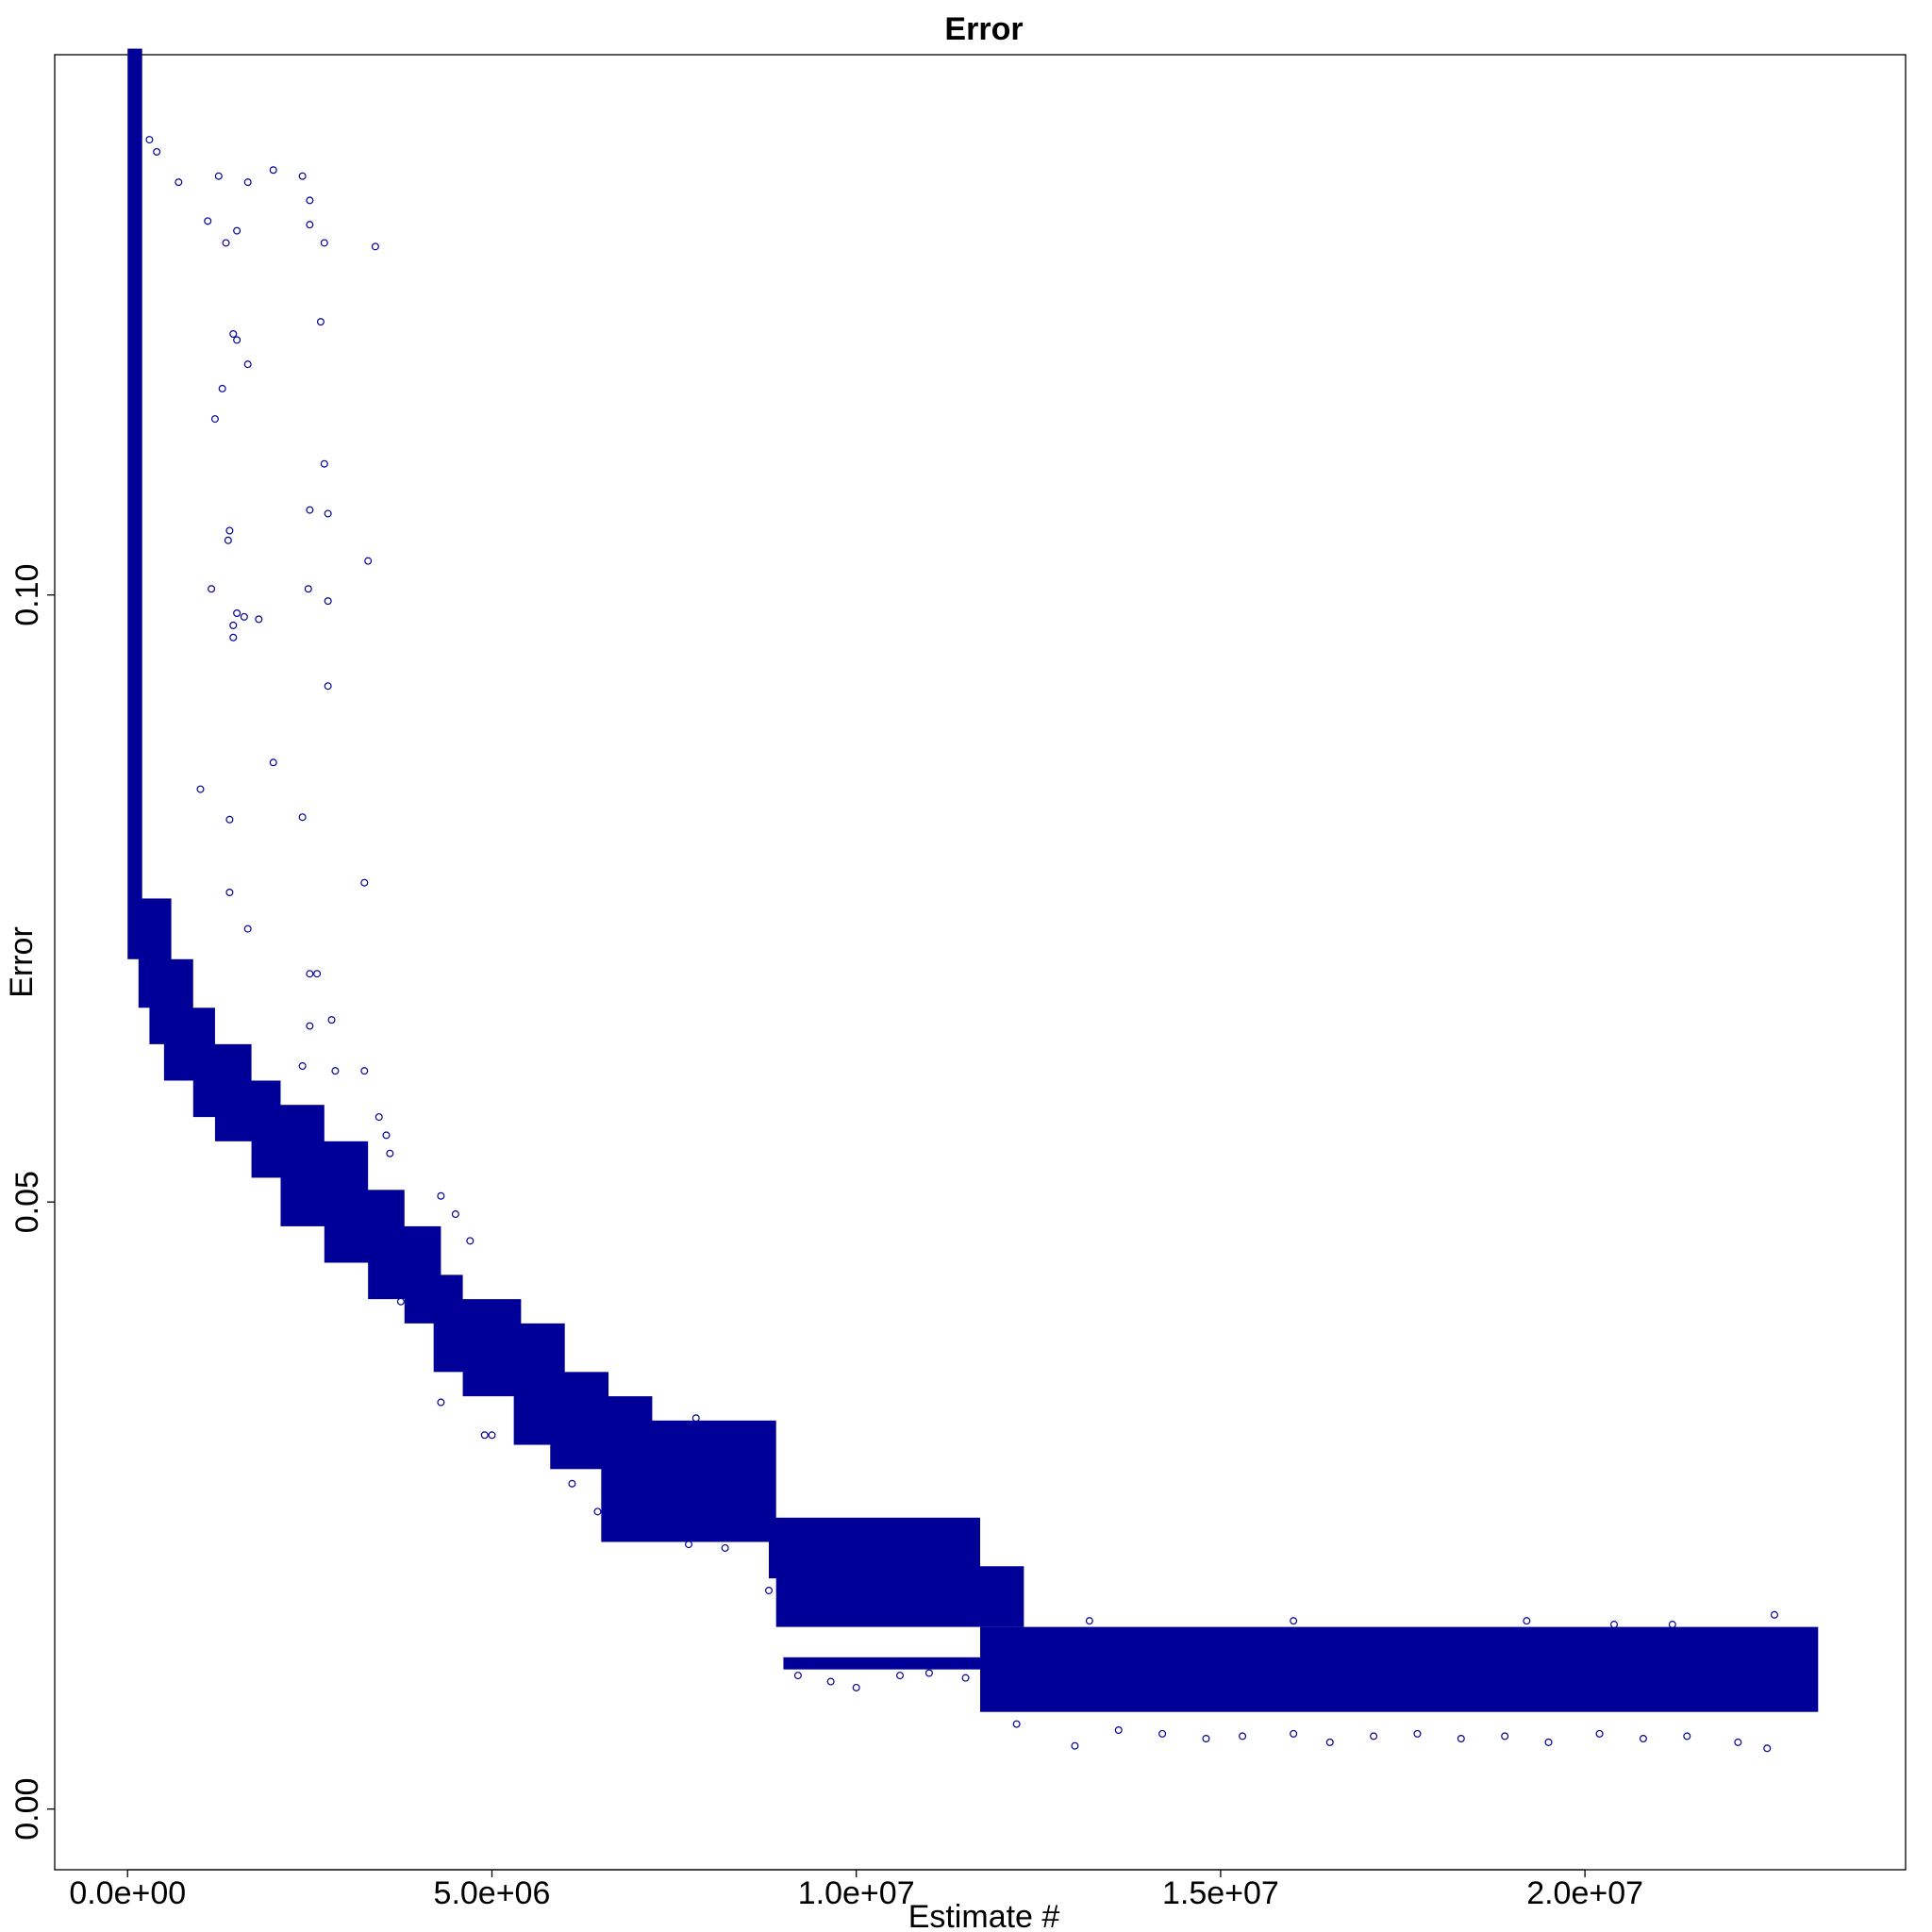  Describe the element at coordinates (984, 1915) in the screenshot. I see `x-axis-label: Estimate #` at that location.